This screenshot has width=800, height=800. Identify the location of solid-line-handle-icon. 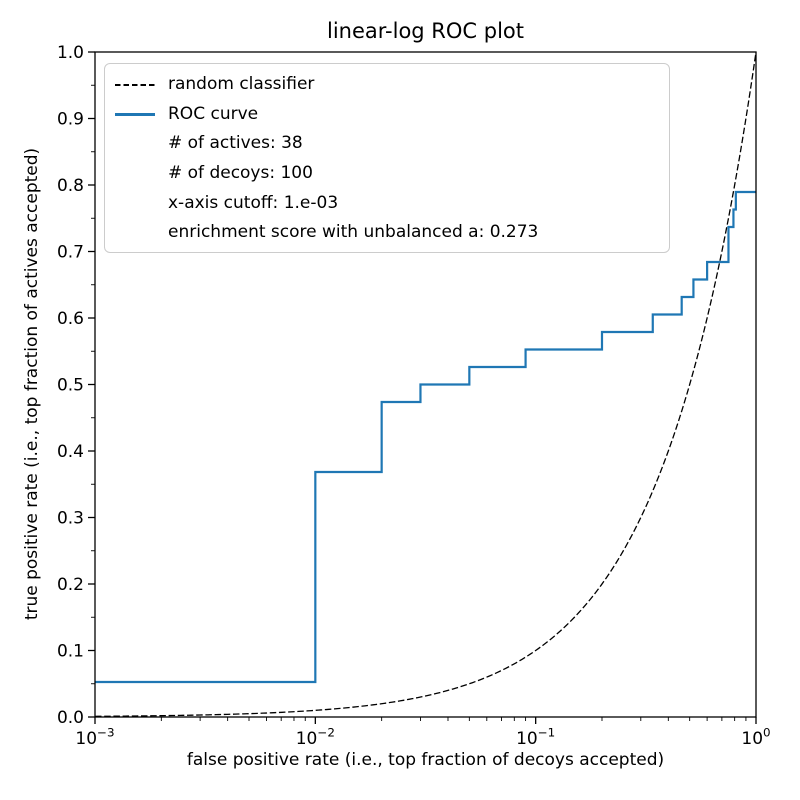
(135, 114).